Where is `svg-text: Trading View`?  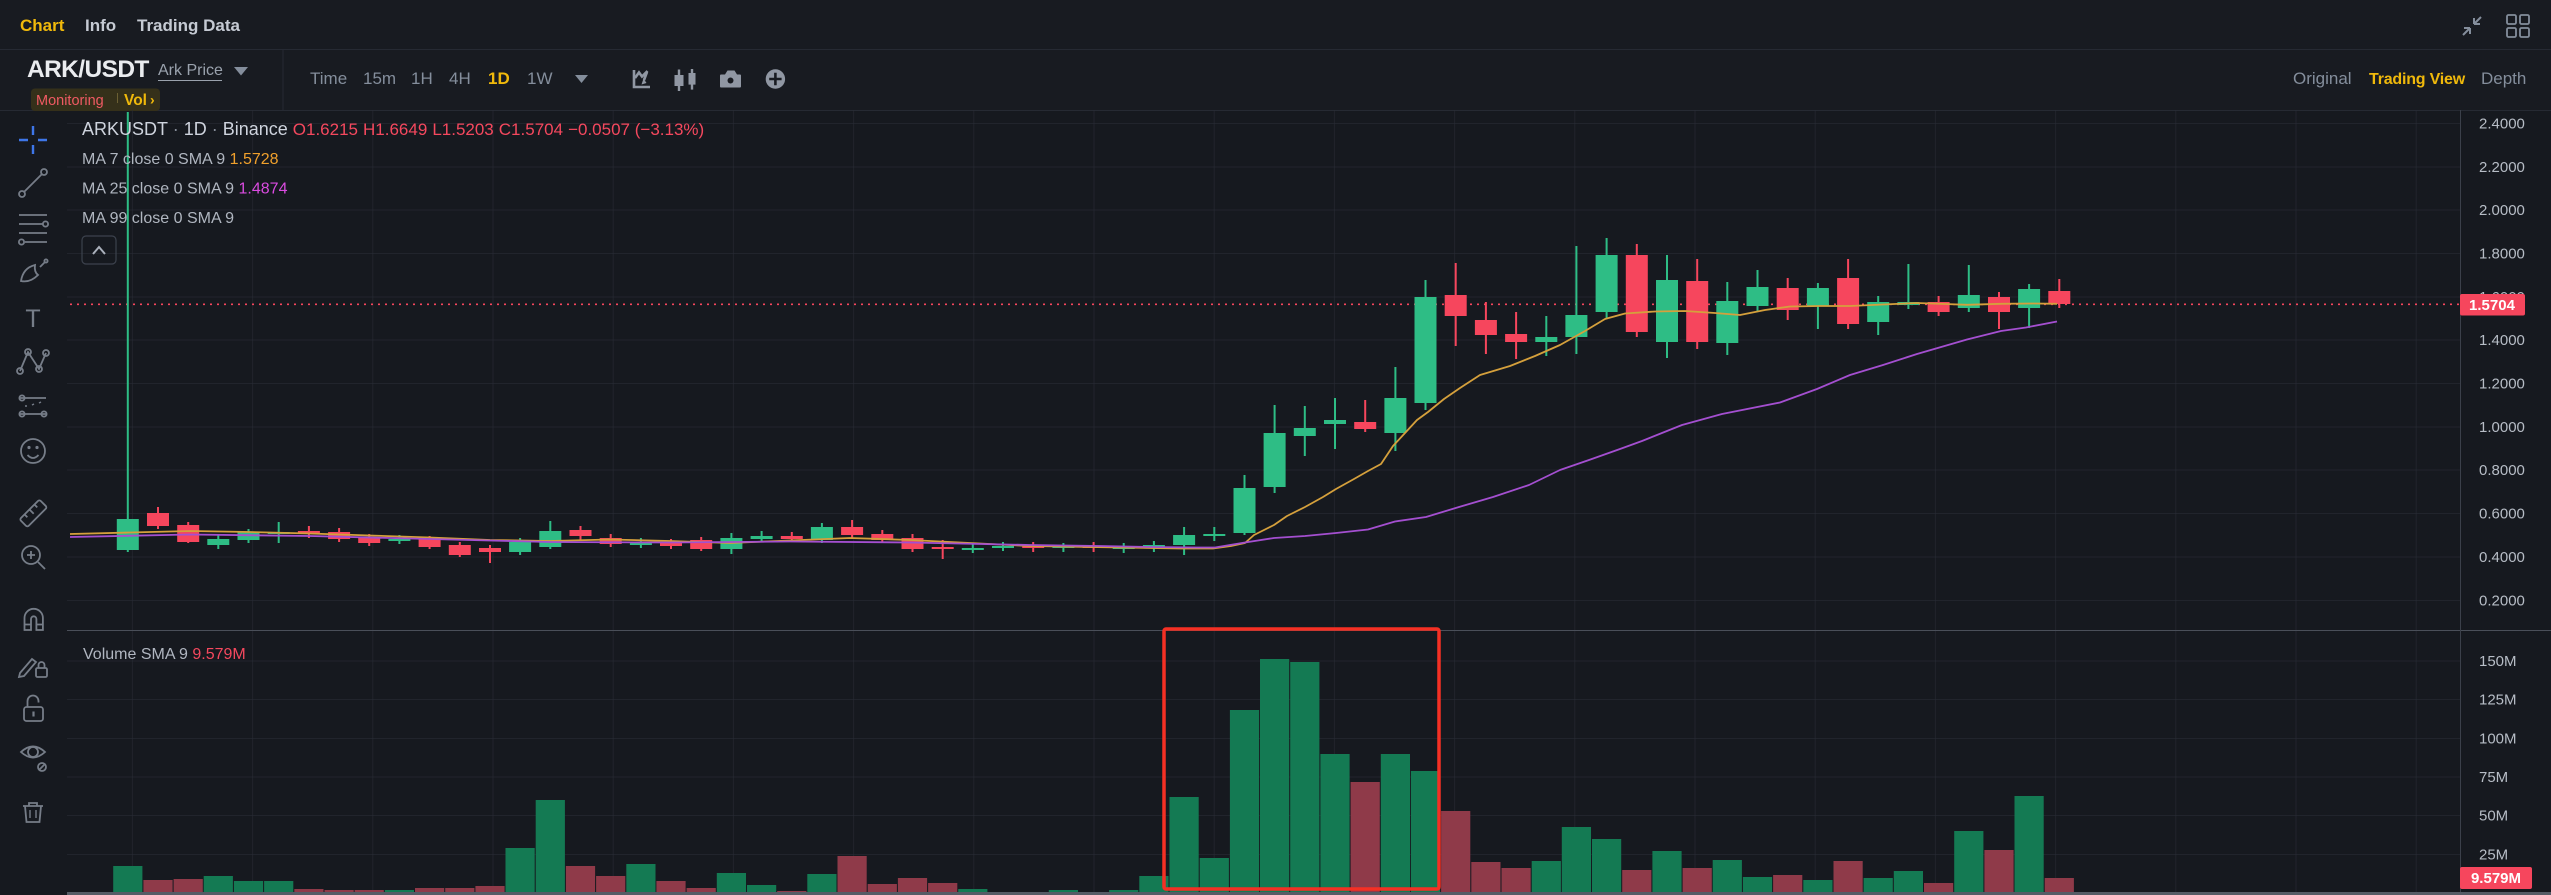
svg-text: Trading View is located at coordinates (2417, 79).